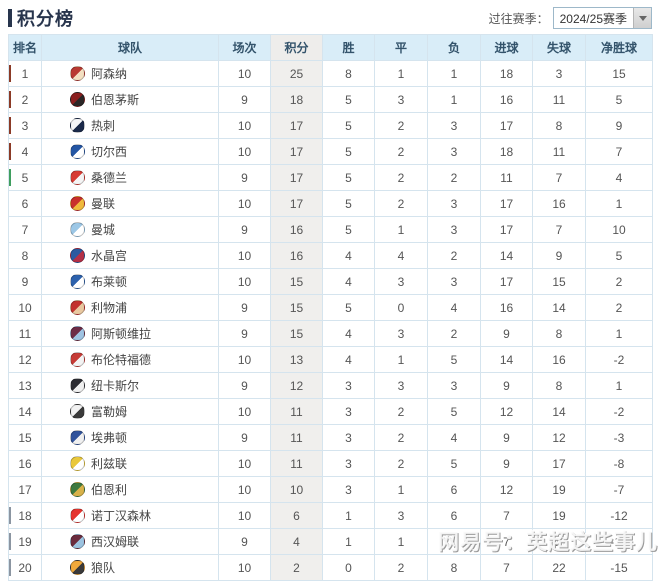  I want to click on team-cell: 曼联, so click(130, 203).